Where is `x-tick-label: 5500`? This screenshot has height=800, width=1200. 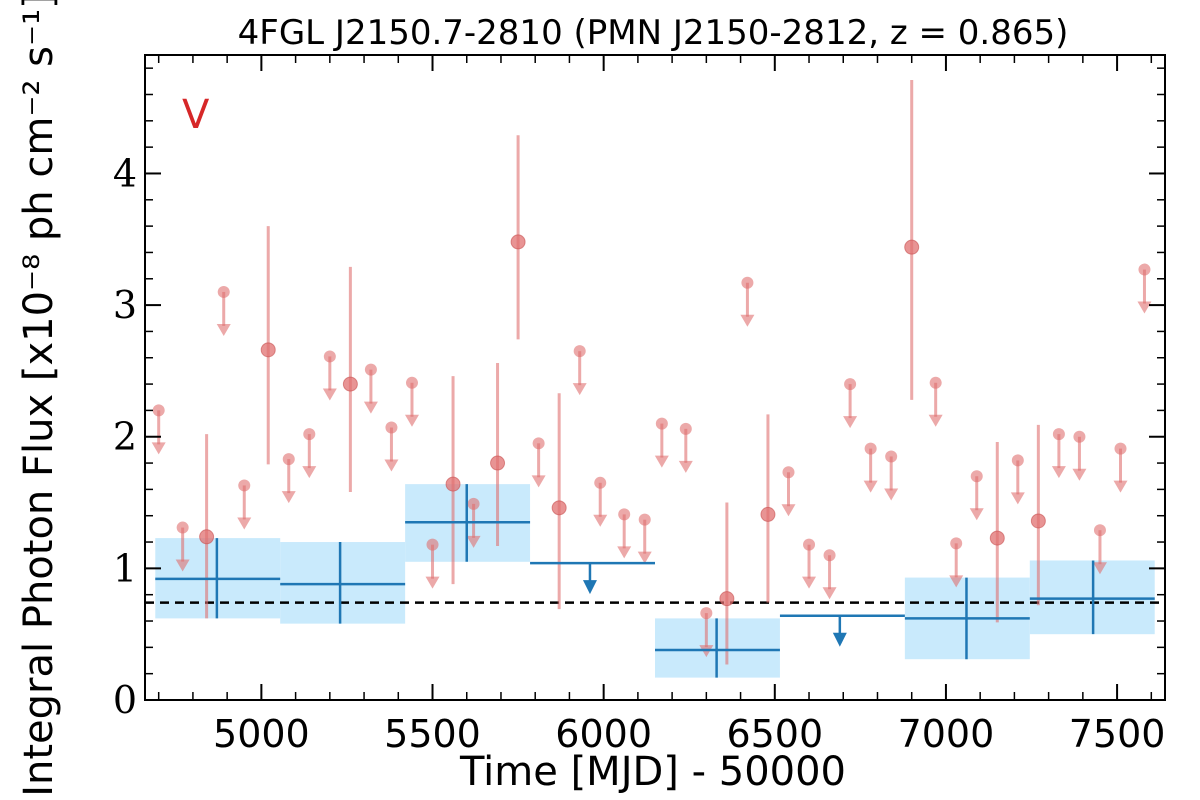
x-tick-label: 5500 is located at coordinates (432, 734).